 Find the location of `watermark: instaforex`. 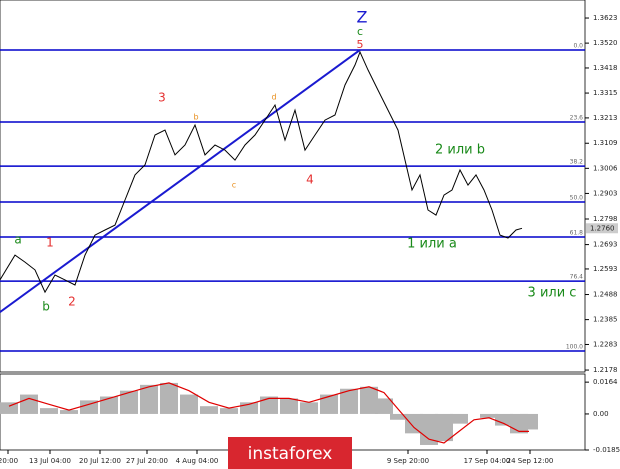

watermark: instaforex is located at coordinates (290, 454).